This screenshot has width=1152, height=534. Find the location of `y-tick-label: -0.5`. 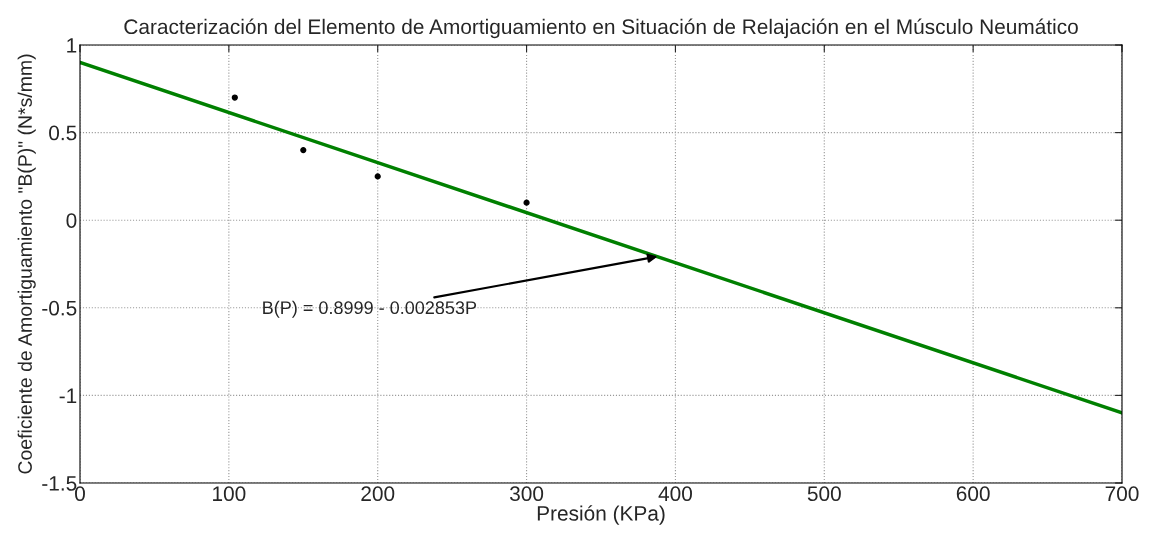

y-tick-label: -0.5 is located at coordinates (59, 308).